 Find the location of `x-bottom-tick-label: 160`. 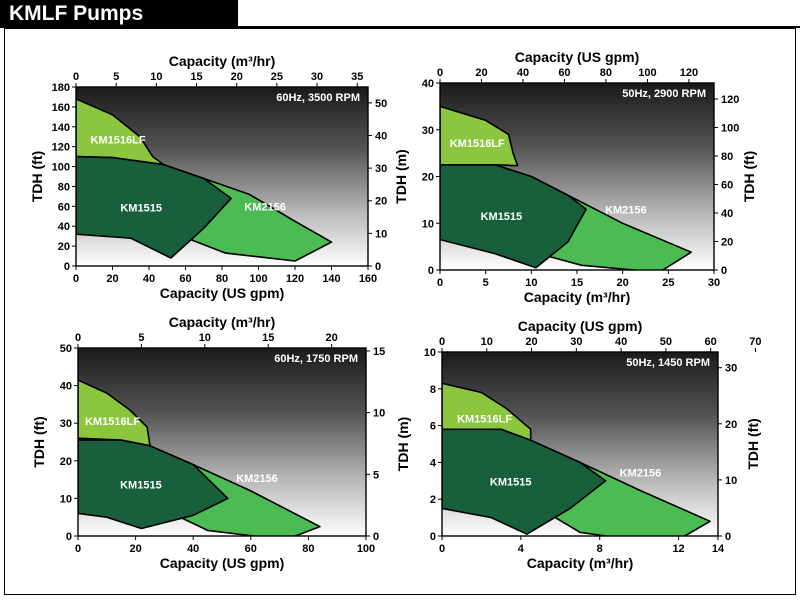

x-bottom-tick-label: 160 is located at coordinates (368, 279).